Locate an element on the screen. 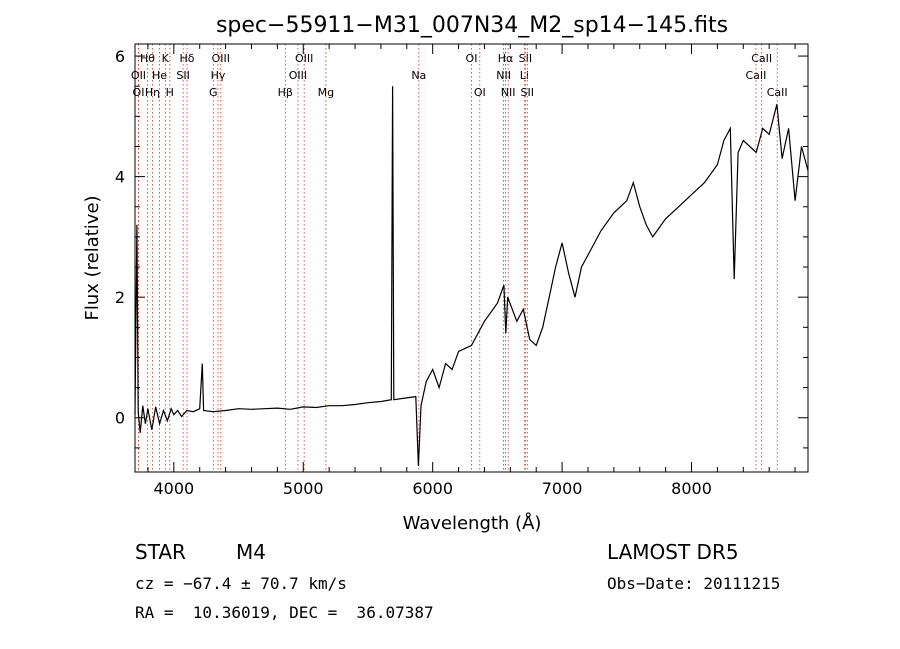 This screenshot has width=900, height=649. y-axis-label: Flux (relative) is located at coordinates (92, 257).